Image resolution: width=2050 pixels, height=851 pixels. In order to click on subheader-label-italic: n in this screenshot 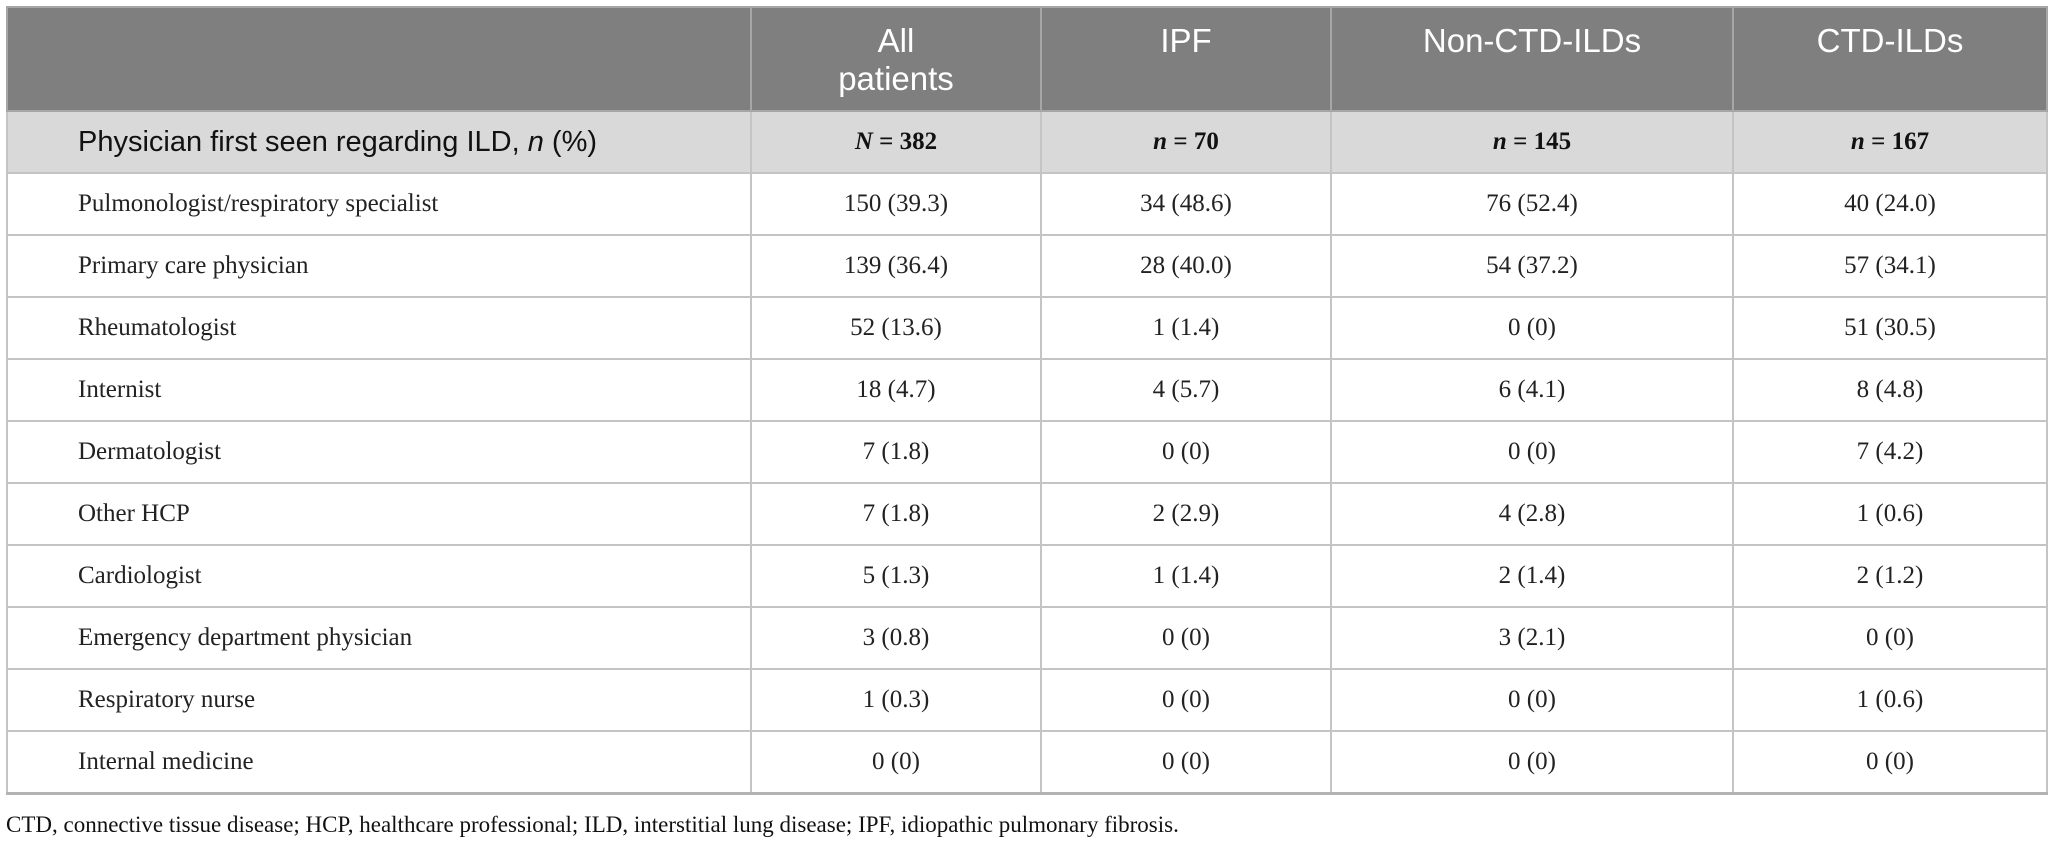, I will do `click(535, 141)`.